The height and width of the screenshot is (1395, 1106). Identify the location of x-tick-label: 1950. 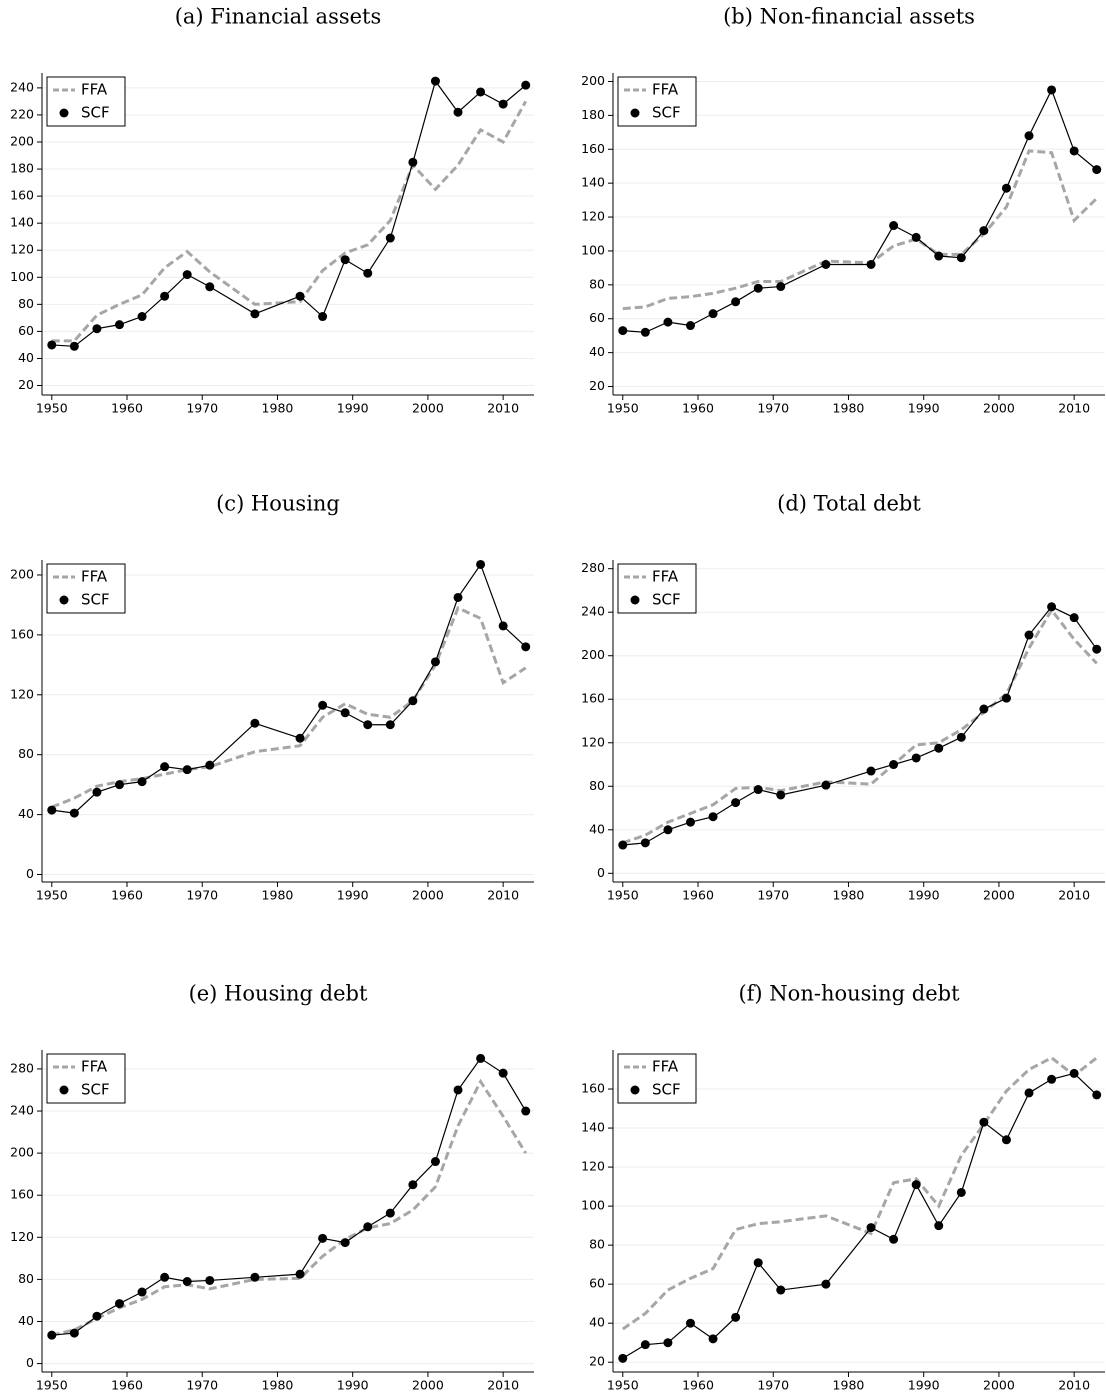
(52, 895).